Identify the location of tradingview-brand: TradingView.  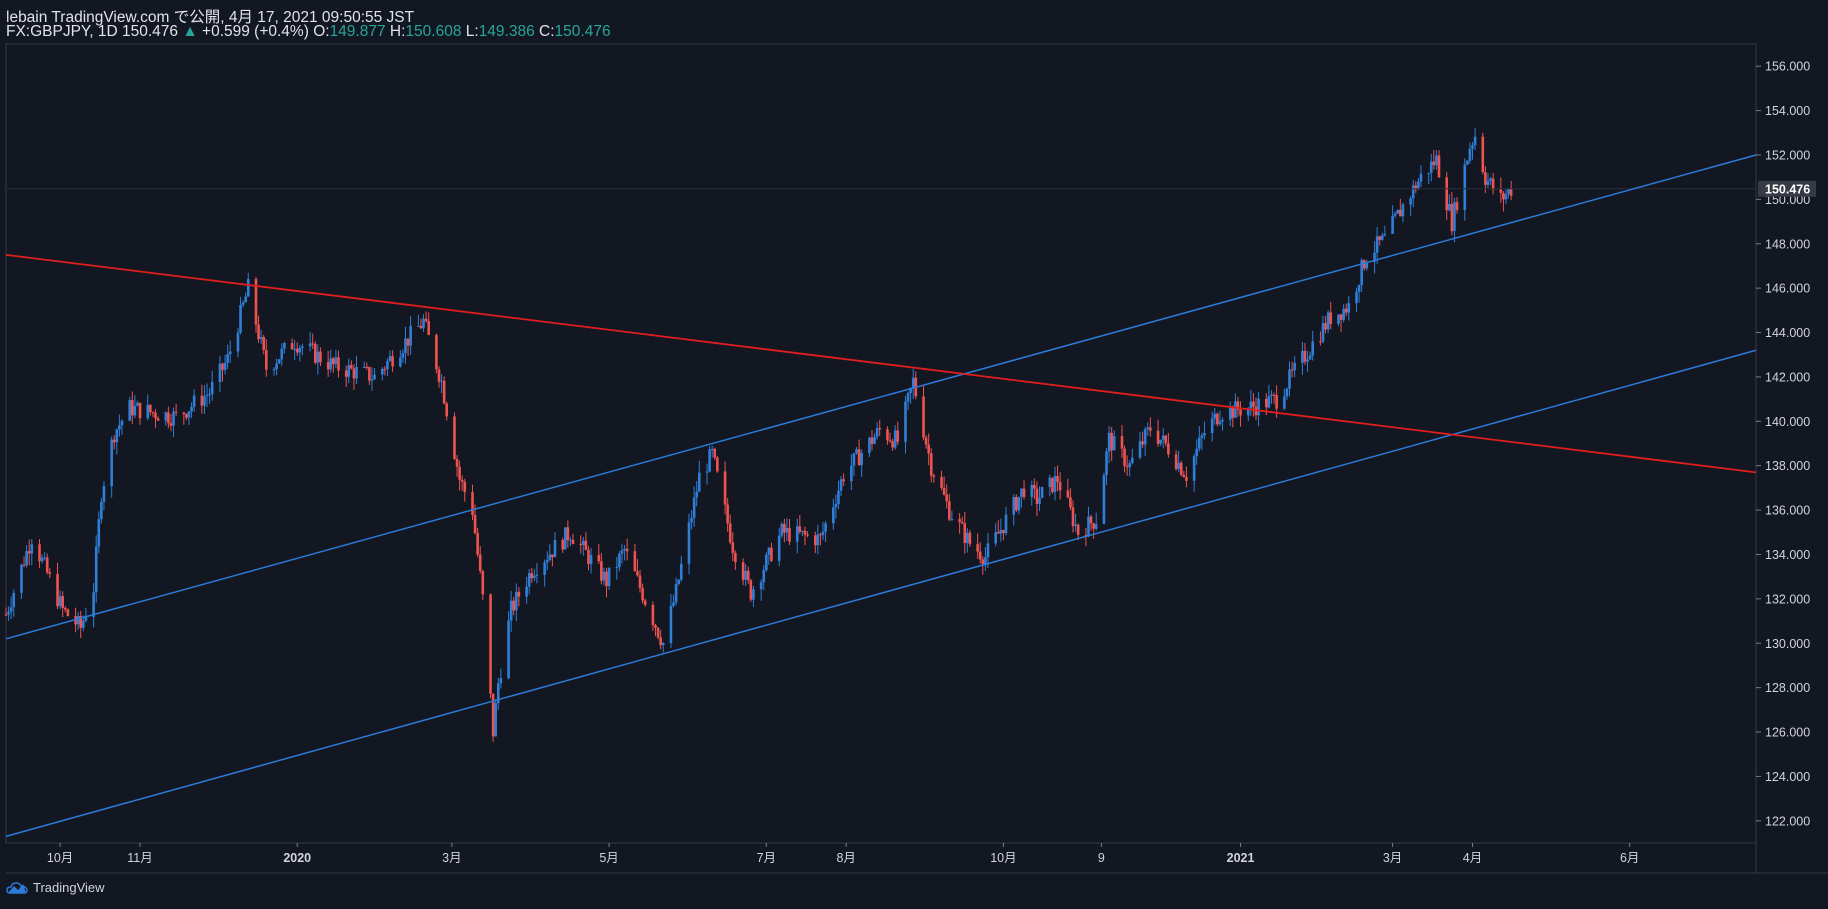
(55, 887).